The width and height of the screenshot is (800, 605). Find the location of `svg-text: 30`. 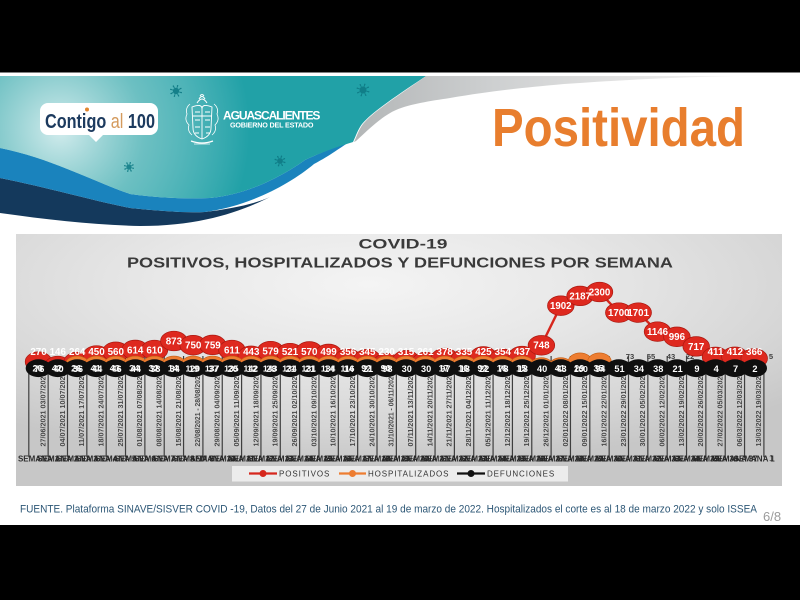

svg-text: 30 is located at coordinates (426, 369).